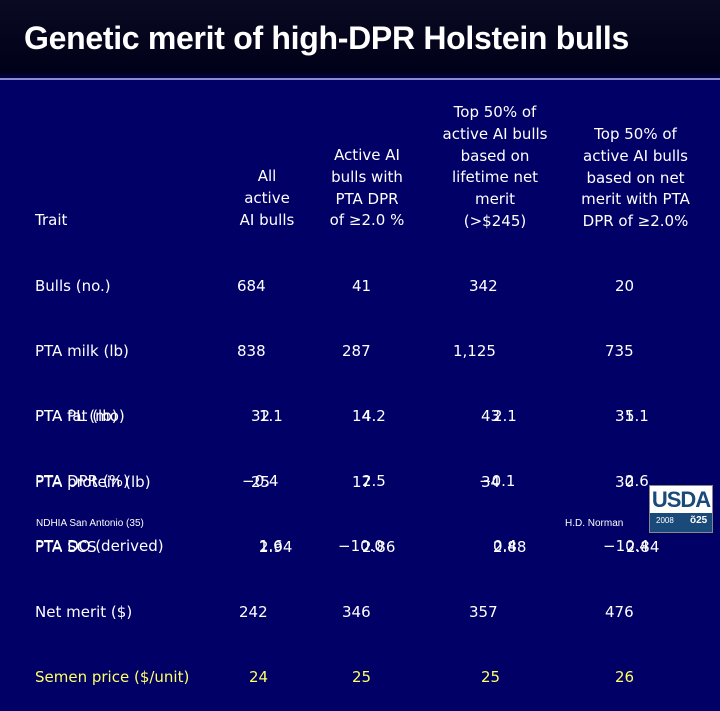 This screenshot has width=720, height=711. I want to click on title-bar, so click(360, 37).